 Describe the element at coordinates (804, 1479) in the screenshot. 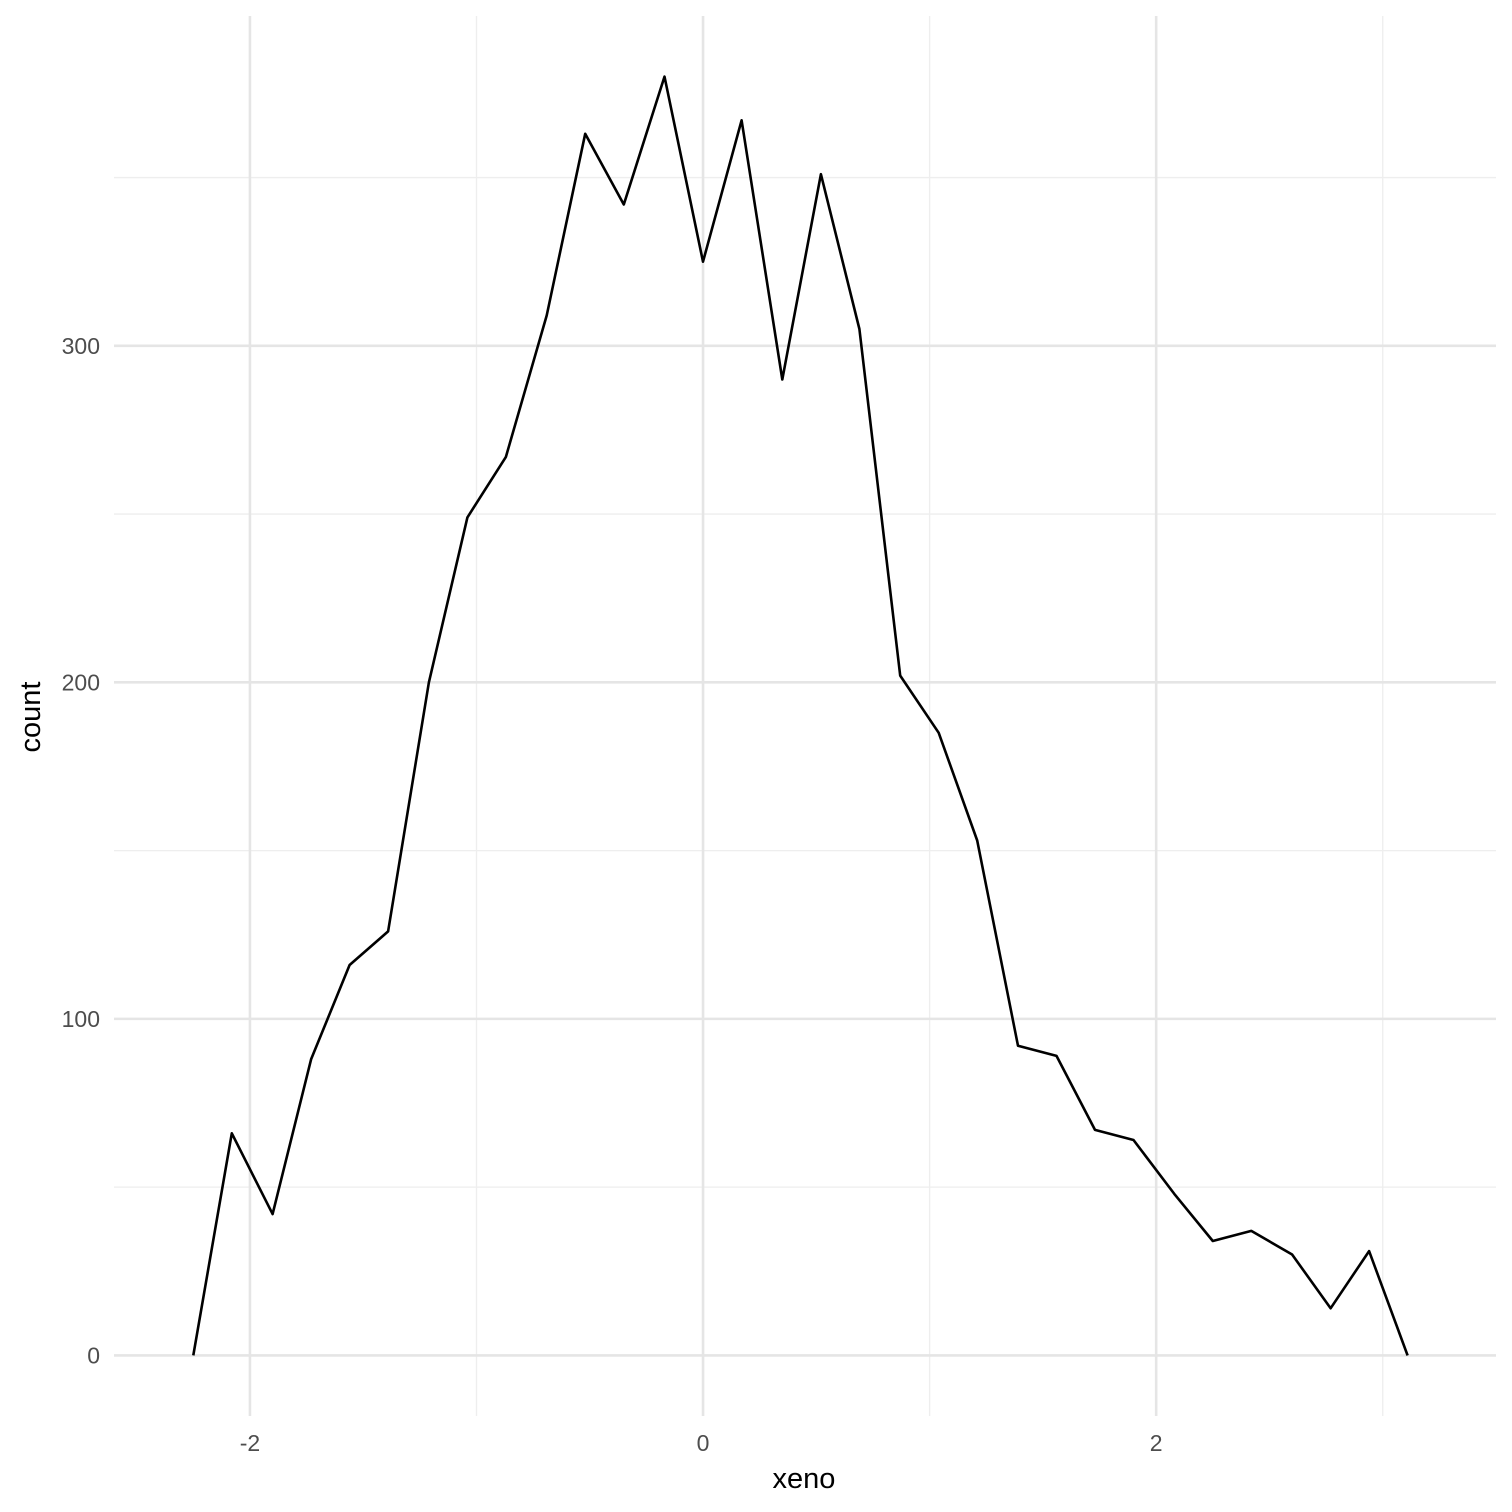

I see `x-axis-title: xeno` at that location.